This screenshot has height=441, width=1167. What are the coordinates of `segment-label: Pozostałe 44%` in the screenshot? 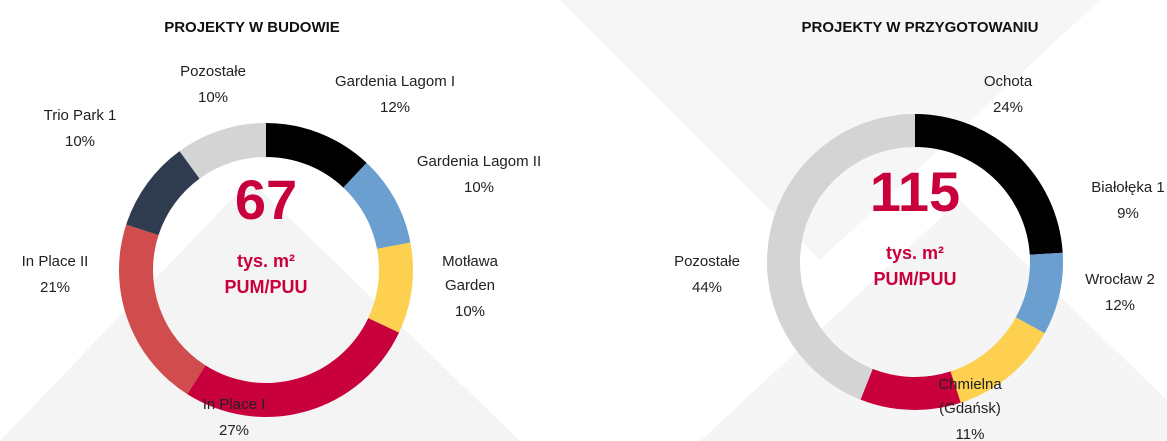 It's located at (707, 274).